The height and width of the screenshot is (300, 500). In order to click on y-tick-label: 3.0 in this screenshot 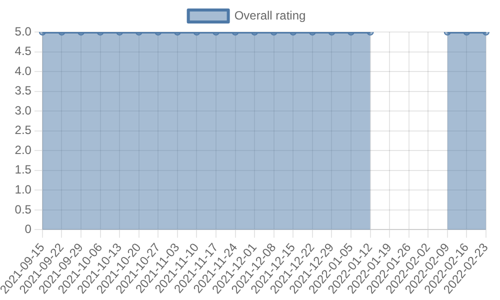, I will do `click(23, 110)`.